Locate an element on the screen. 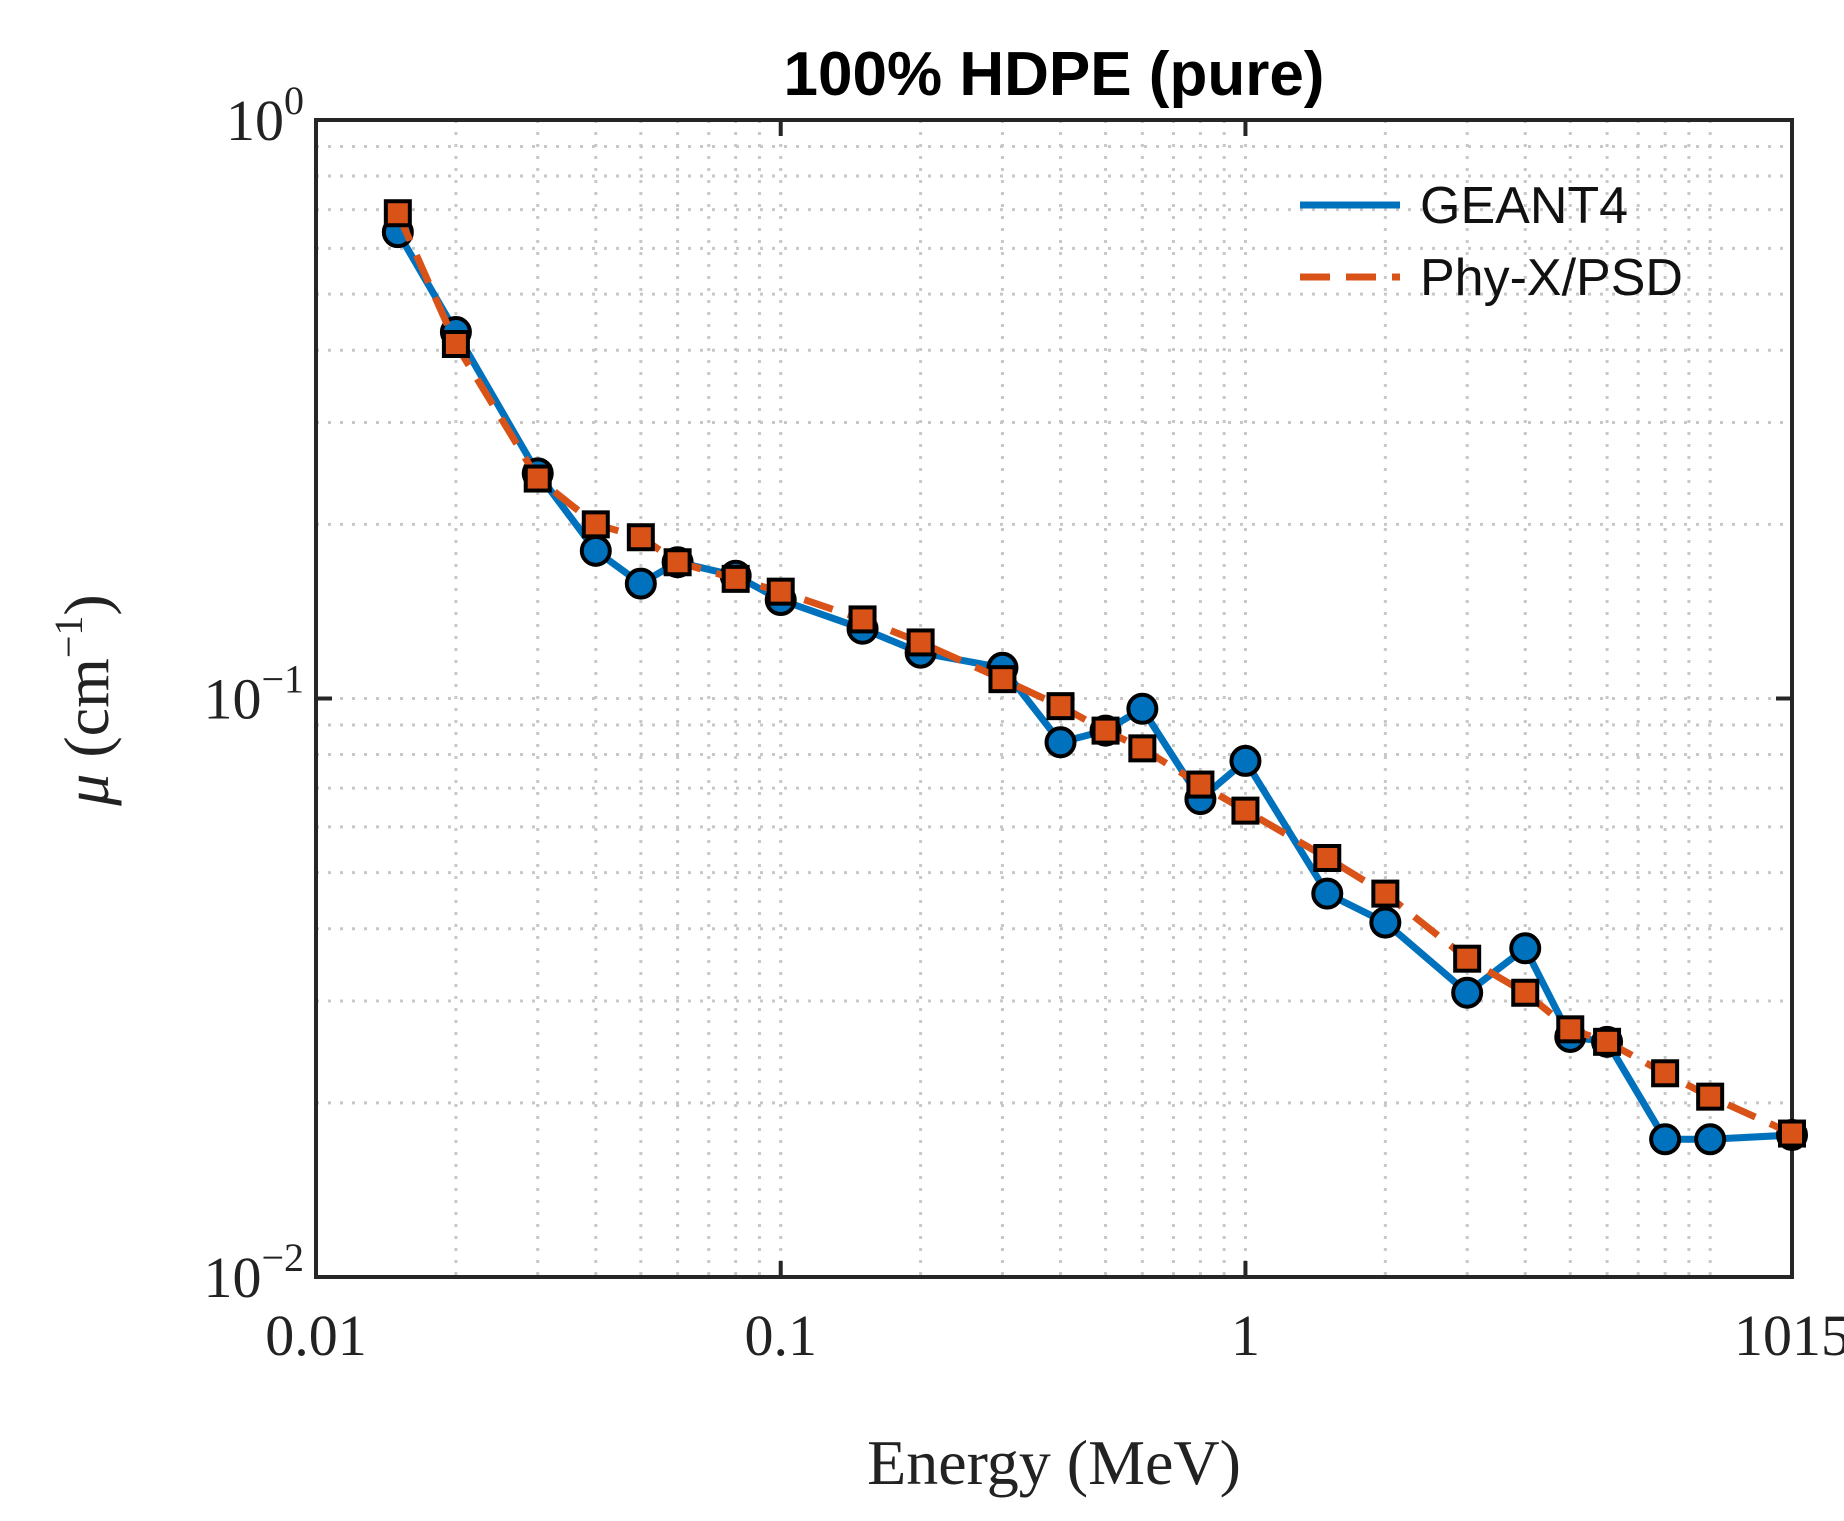  x-tick-label: 0.1 is located at coordinates (780, 1335).